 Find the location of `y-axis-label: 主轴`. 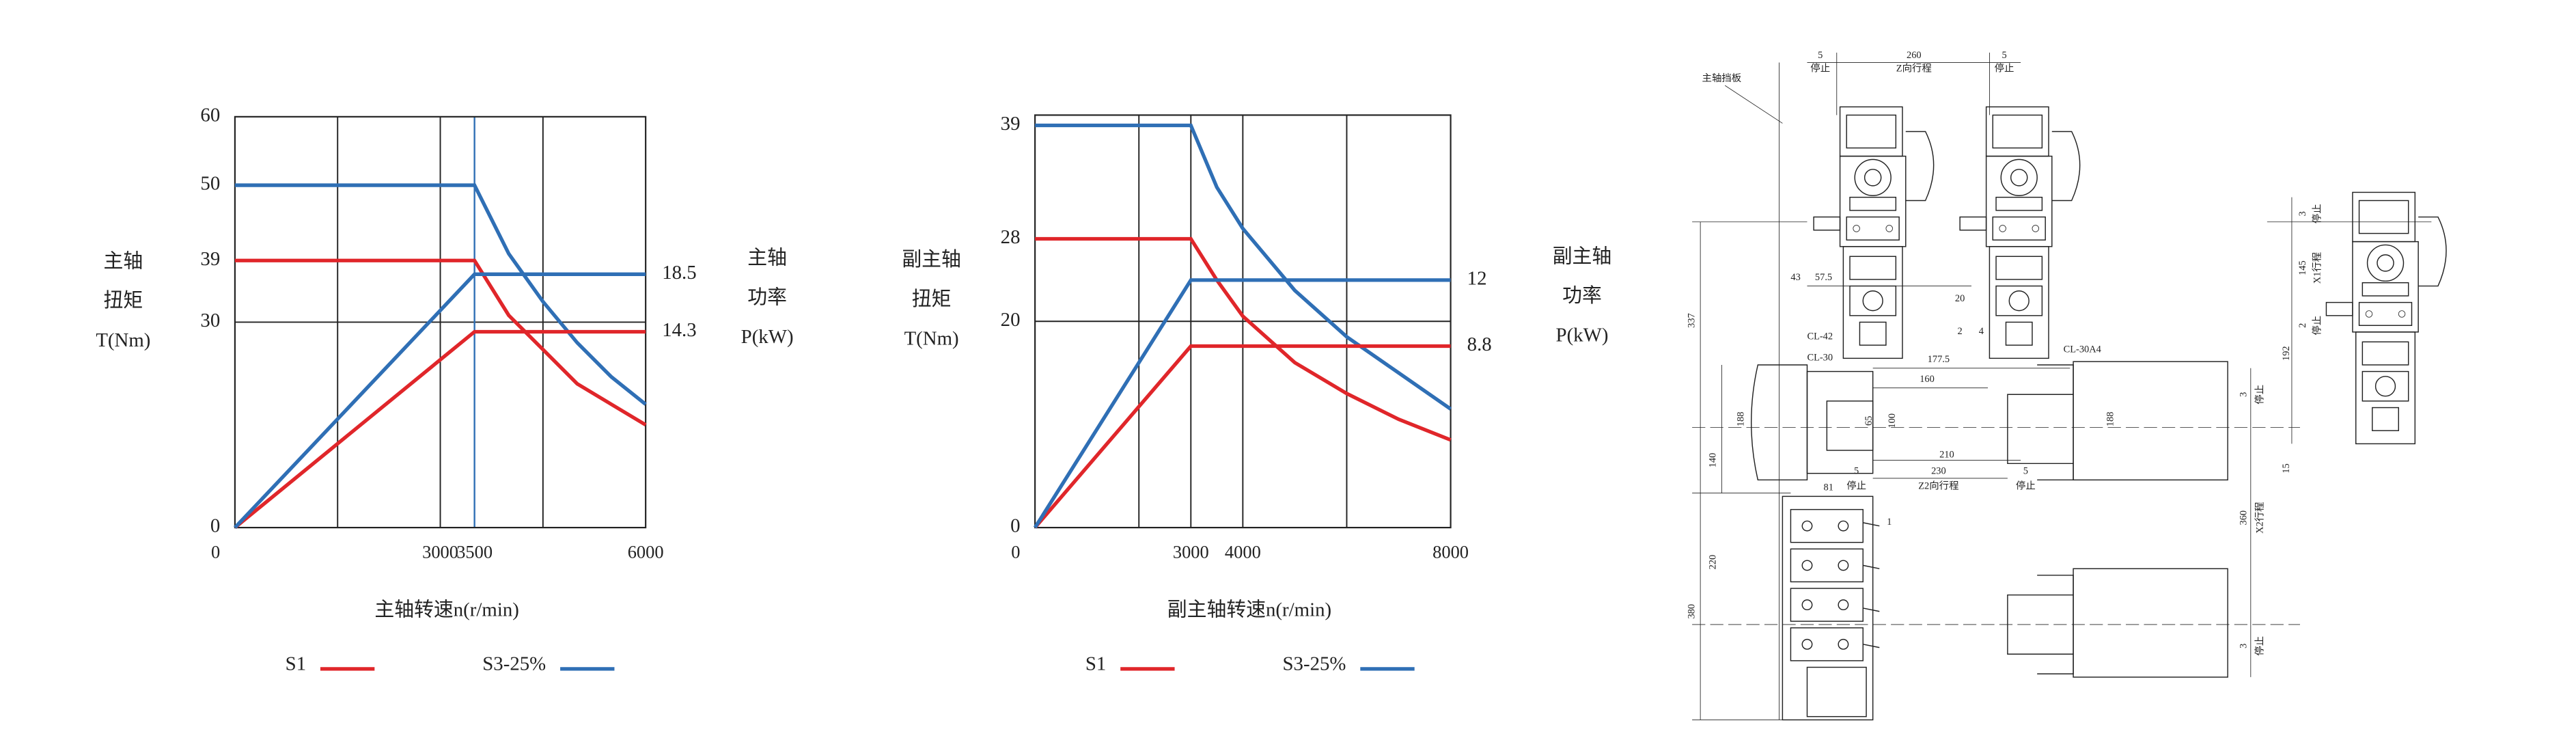

y-axis-label: 主轴 is located at coordinates (123, 262).